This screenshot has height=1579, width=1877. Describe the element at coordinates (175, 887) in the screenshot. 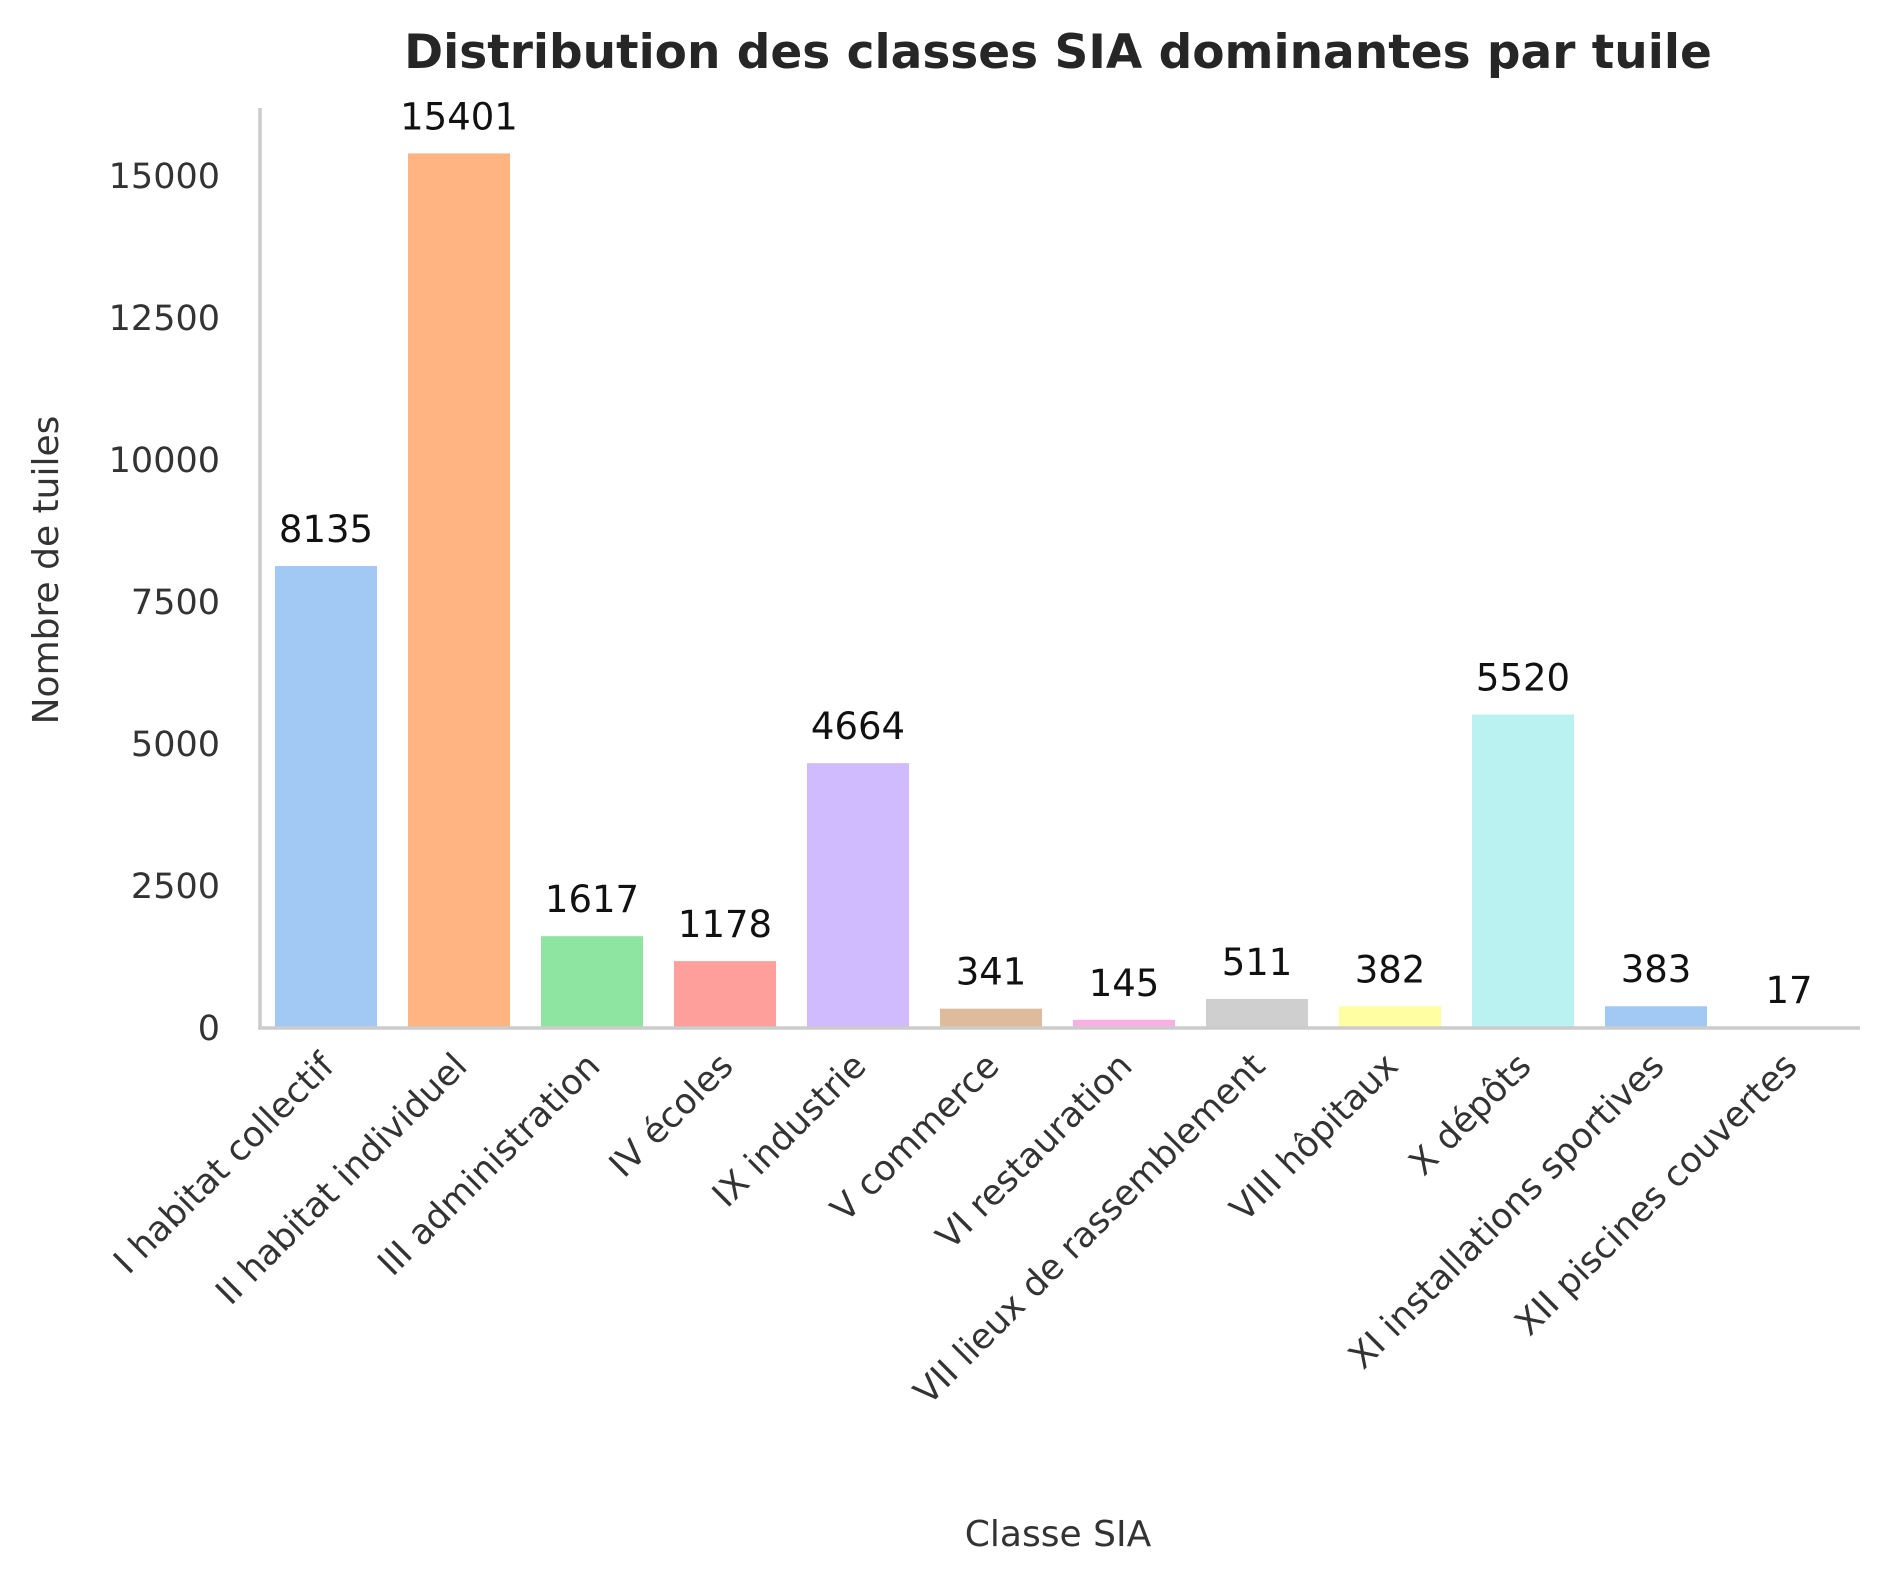

I see `y-tick-label: 2500` at that location.